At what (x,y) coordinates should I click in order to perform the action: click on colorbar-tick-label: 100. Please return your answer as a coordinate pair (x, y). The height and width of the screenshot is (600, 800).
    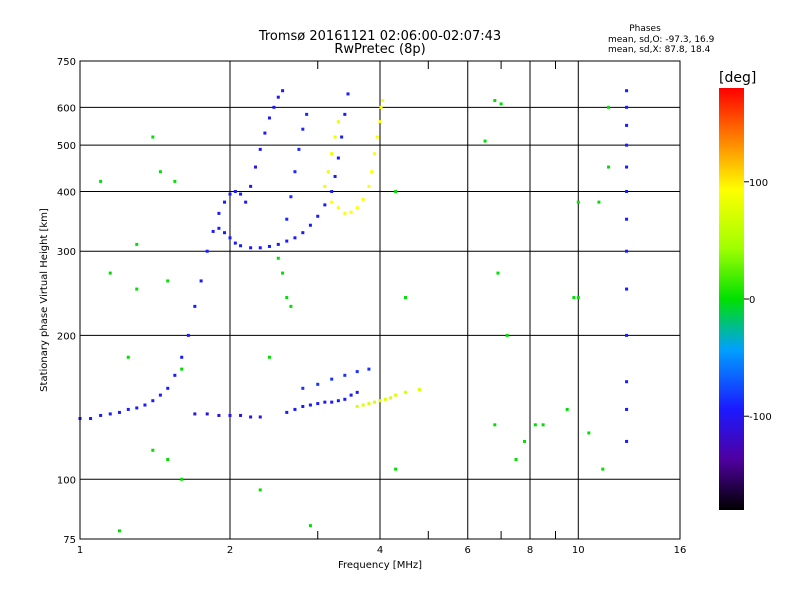
    Looking at the image, I should click on (758, 183).